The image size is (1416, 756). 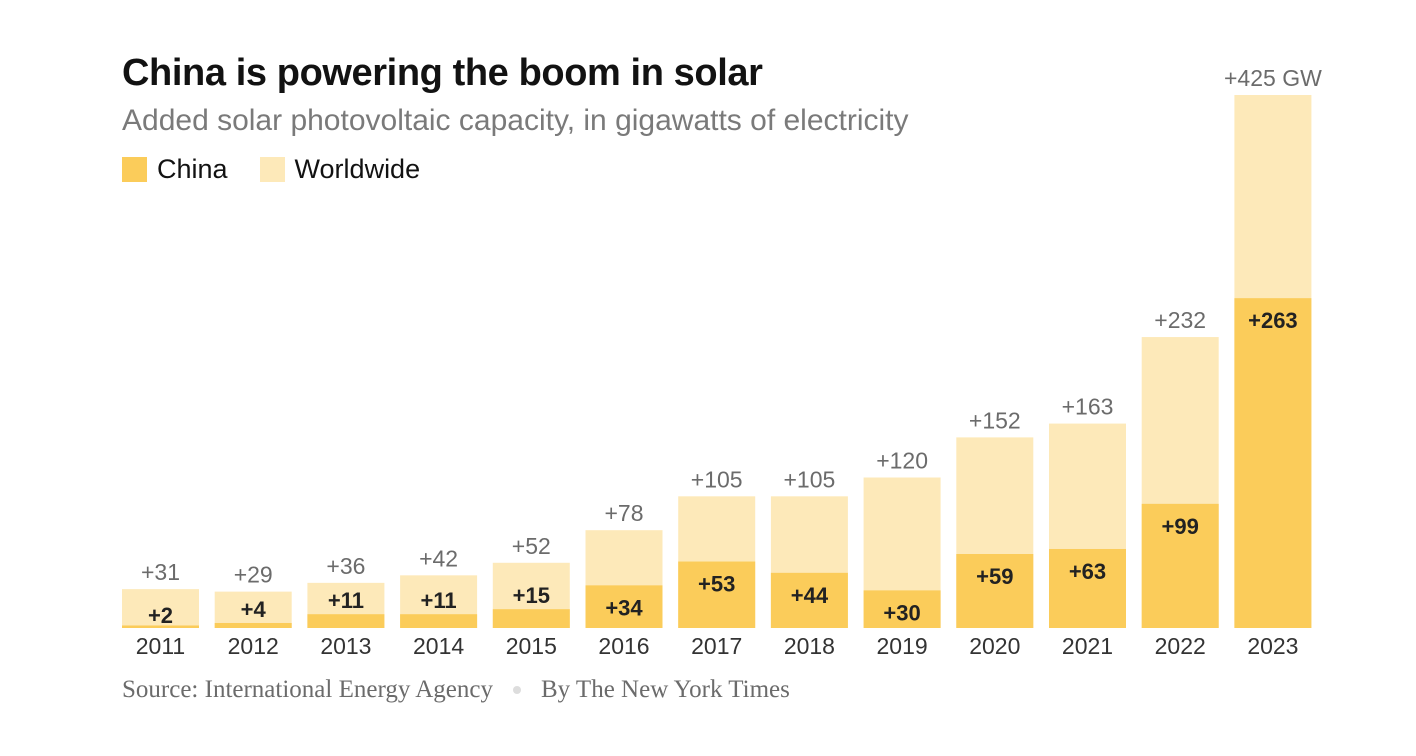 I want to click on total-value-label: +52, so click(x=531, y=546).